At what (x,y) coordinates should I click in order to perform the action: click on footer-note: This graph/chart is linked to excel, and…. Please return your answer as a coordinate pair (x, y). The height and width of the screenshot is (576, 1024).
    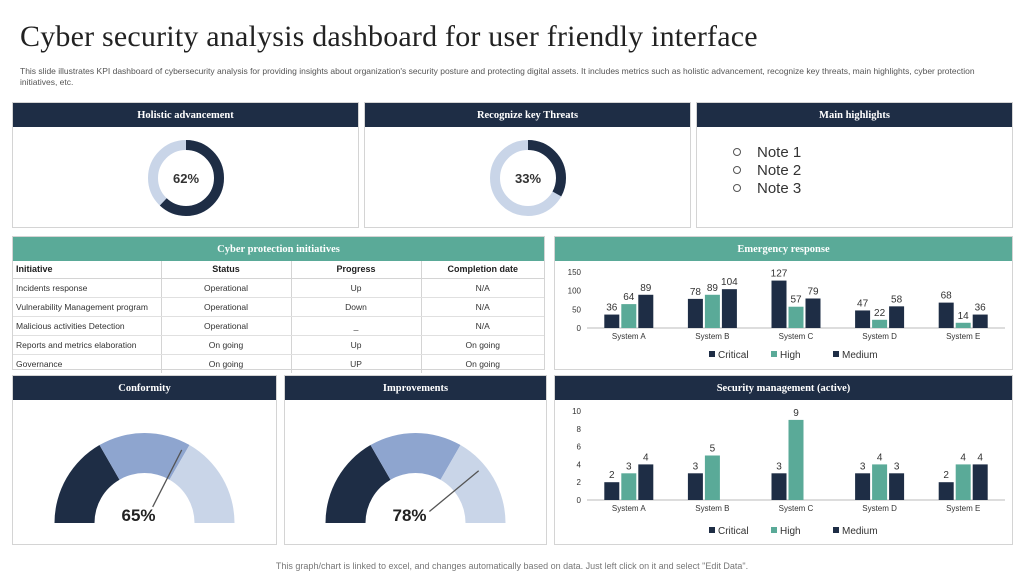
    Looking at the image, I should click on (512, 566).